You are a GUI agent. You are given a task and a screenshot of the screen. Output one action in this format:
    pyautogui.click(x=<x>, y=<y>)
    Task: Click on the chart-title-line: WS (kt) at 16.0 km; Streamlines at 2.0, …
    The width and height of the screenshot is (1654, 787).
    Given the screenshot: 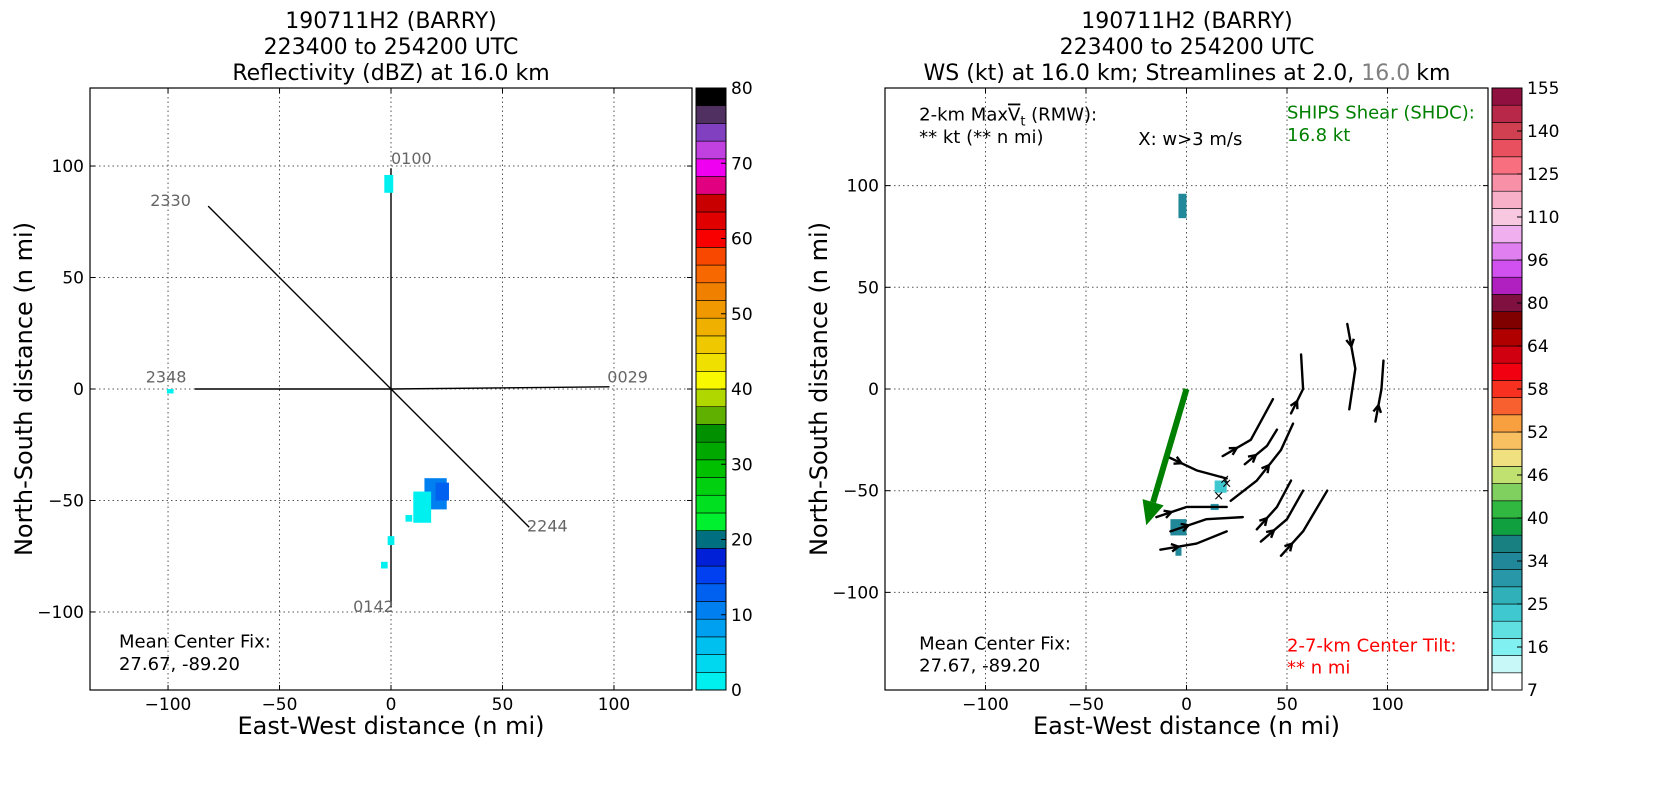 What is the action you would take?
    pyautogui.click(x=1187, y=73)
    